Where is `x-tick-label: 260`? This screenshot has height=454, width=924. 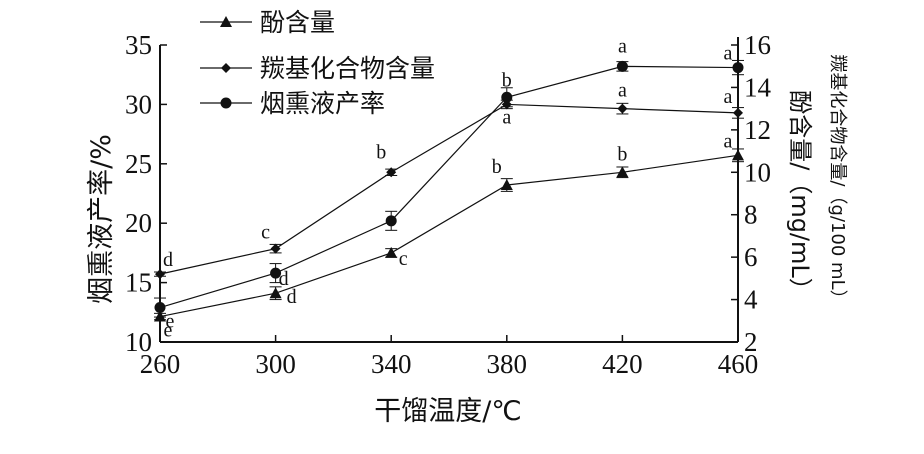
x-tick-label: 260 is located at coordinates (160, 364).